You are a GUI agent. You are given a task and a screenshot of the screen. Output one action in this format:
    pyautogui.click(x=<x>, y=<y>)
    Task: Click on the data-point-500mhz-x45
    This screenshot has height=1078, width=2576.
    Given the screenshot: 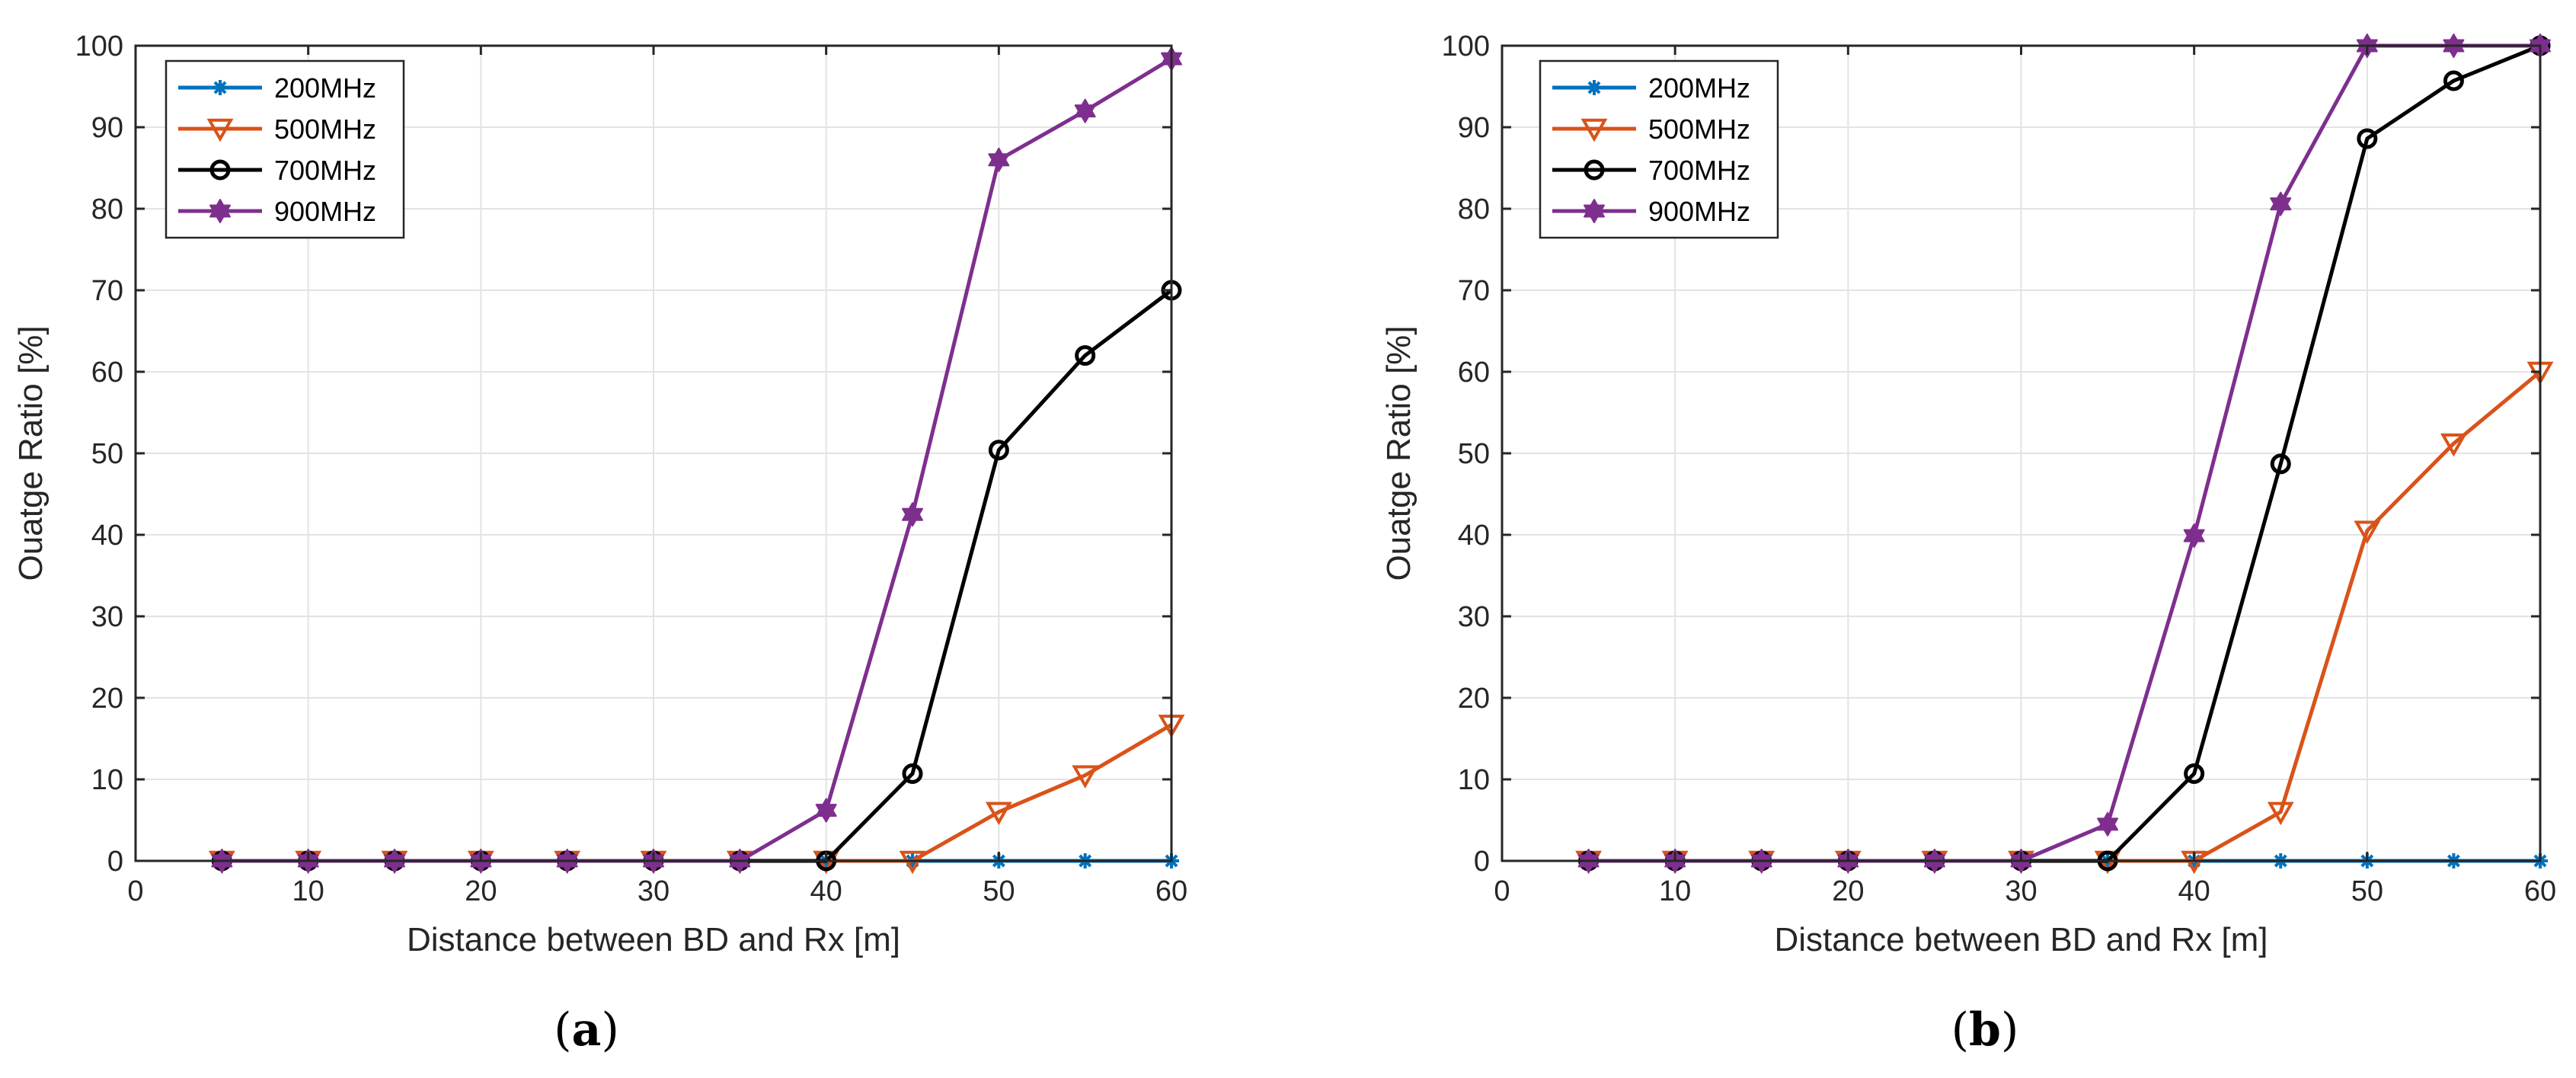 What is the action you would take?
    pyautogui.click(x=2280, y=813)
    